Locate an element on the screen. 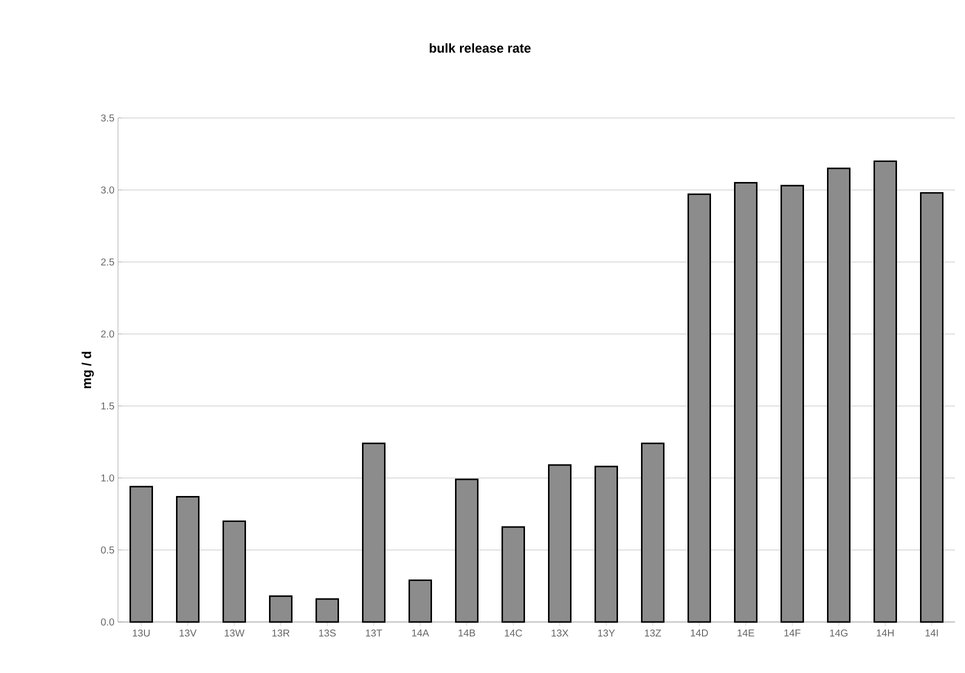 Image resolution: width=965 pixels, height=673 pixels. x-tick-label: 14I is located at coordinates (932, 633).